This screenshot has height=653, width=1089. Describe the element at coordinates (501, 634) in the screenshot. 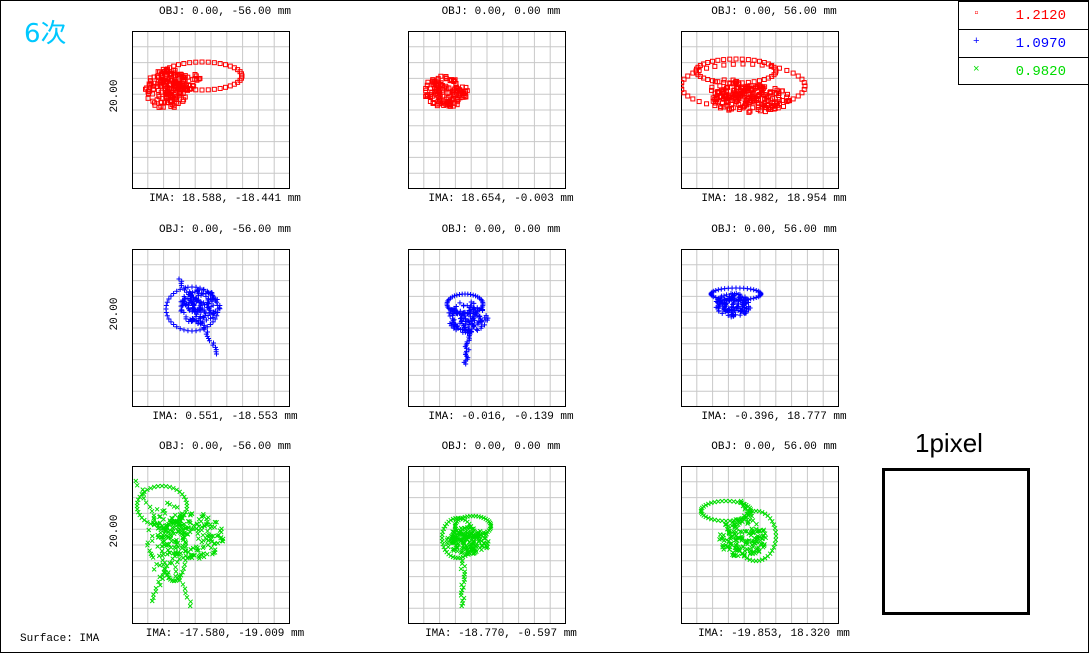

I see `ima-label: IMA: -18.770, -0.597 mm` at that location.